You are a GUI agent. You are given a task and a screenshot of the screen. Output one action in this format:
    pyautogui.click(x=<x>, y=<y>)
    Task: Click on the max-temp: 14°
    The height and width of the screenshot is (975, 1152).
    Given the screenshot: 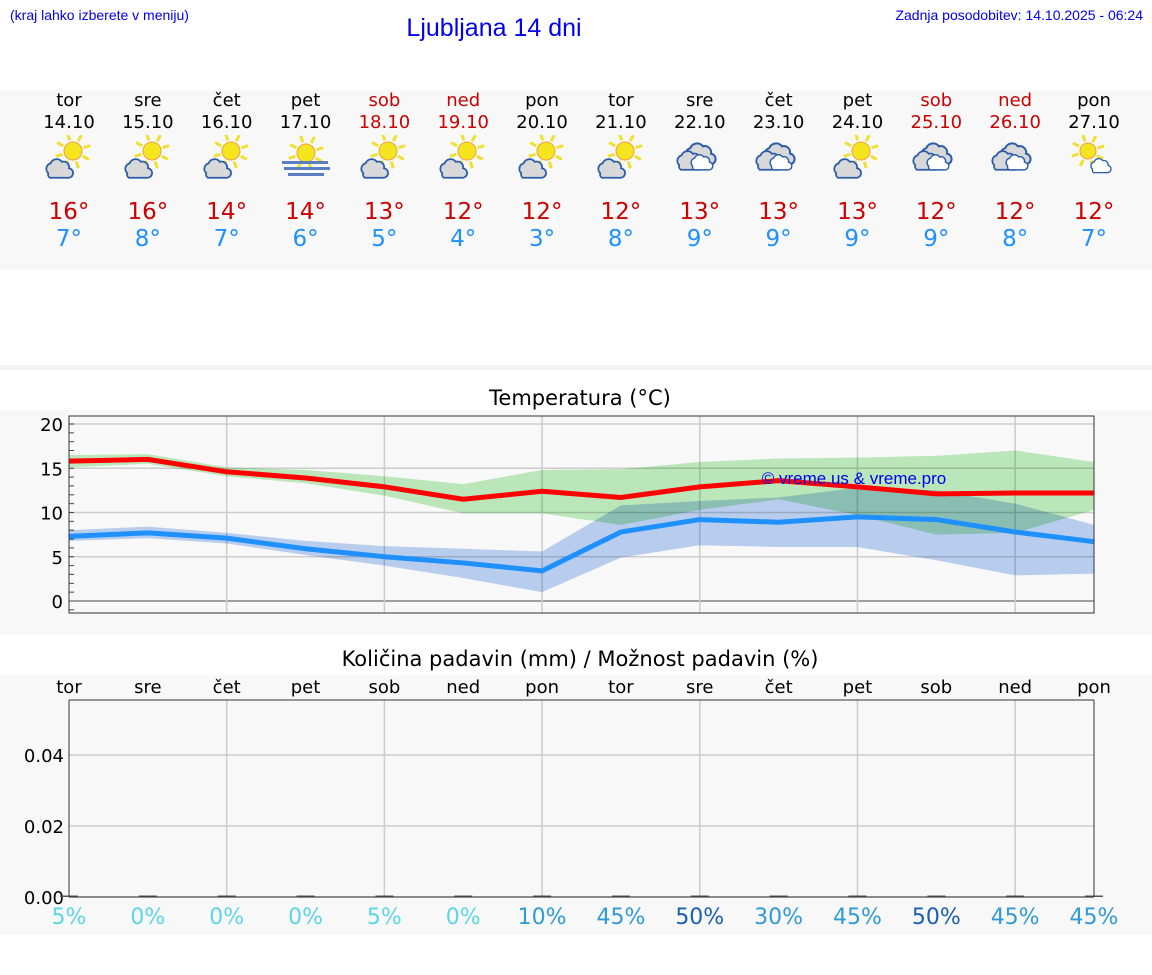 What is the action you would take?
    pyautogui.click(x=305, y=212)
    